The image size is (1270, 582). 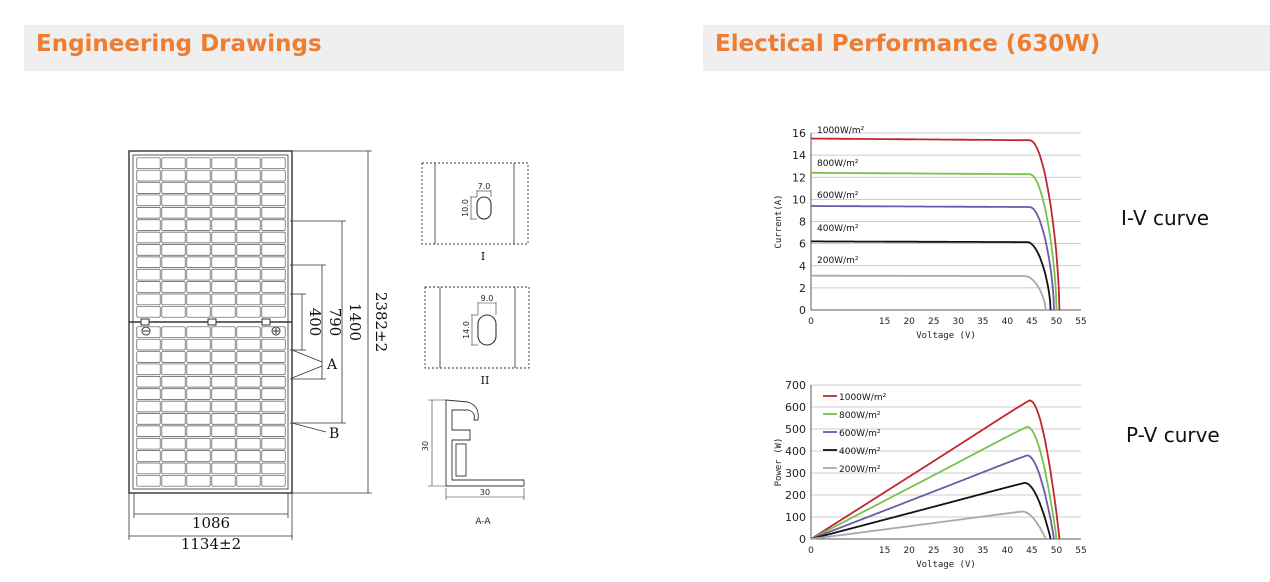 I want to click on x-tick-label: 30, so click(x=959, y=322).